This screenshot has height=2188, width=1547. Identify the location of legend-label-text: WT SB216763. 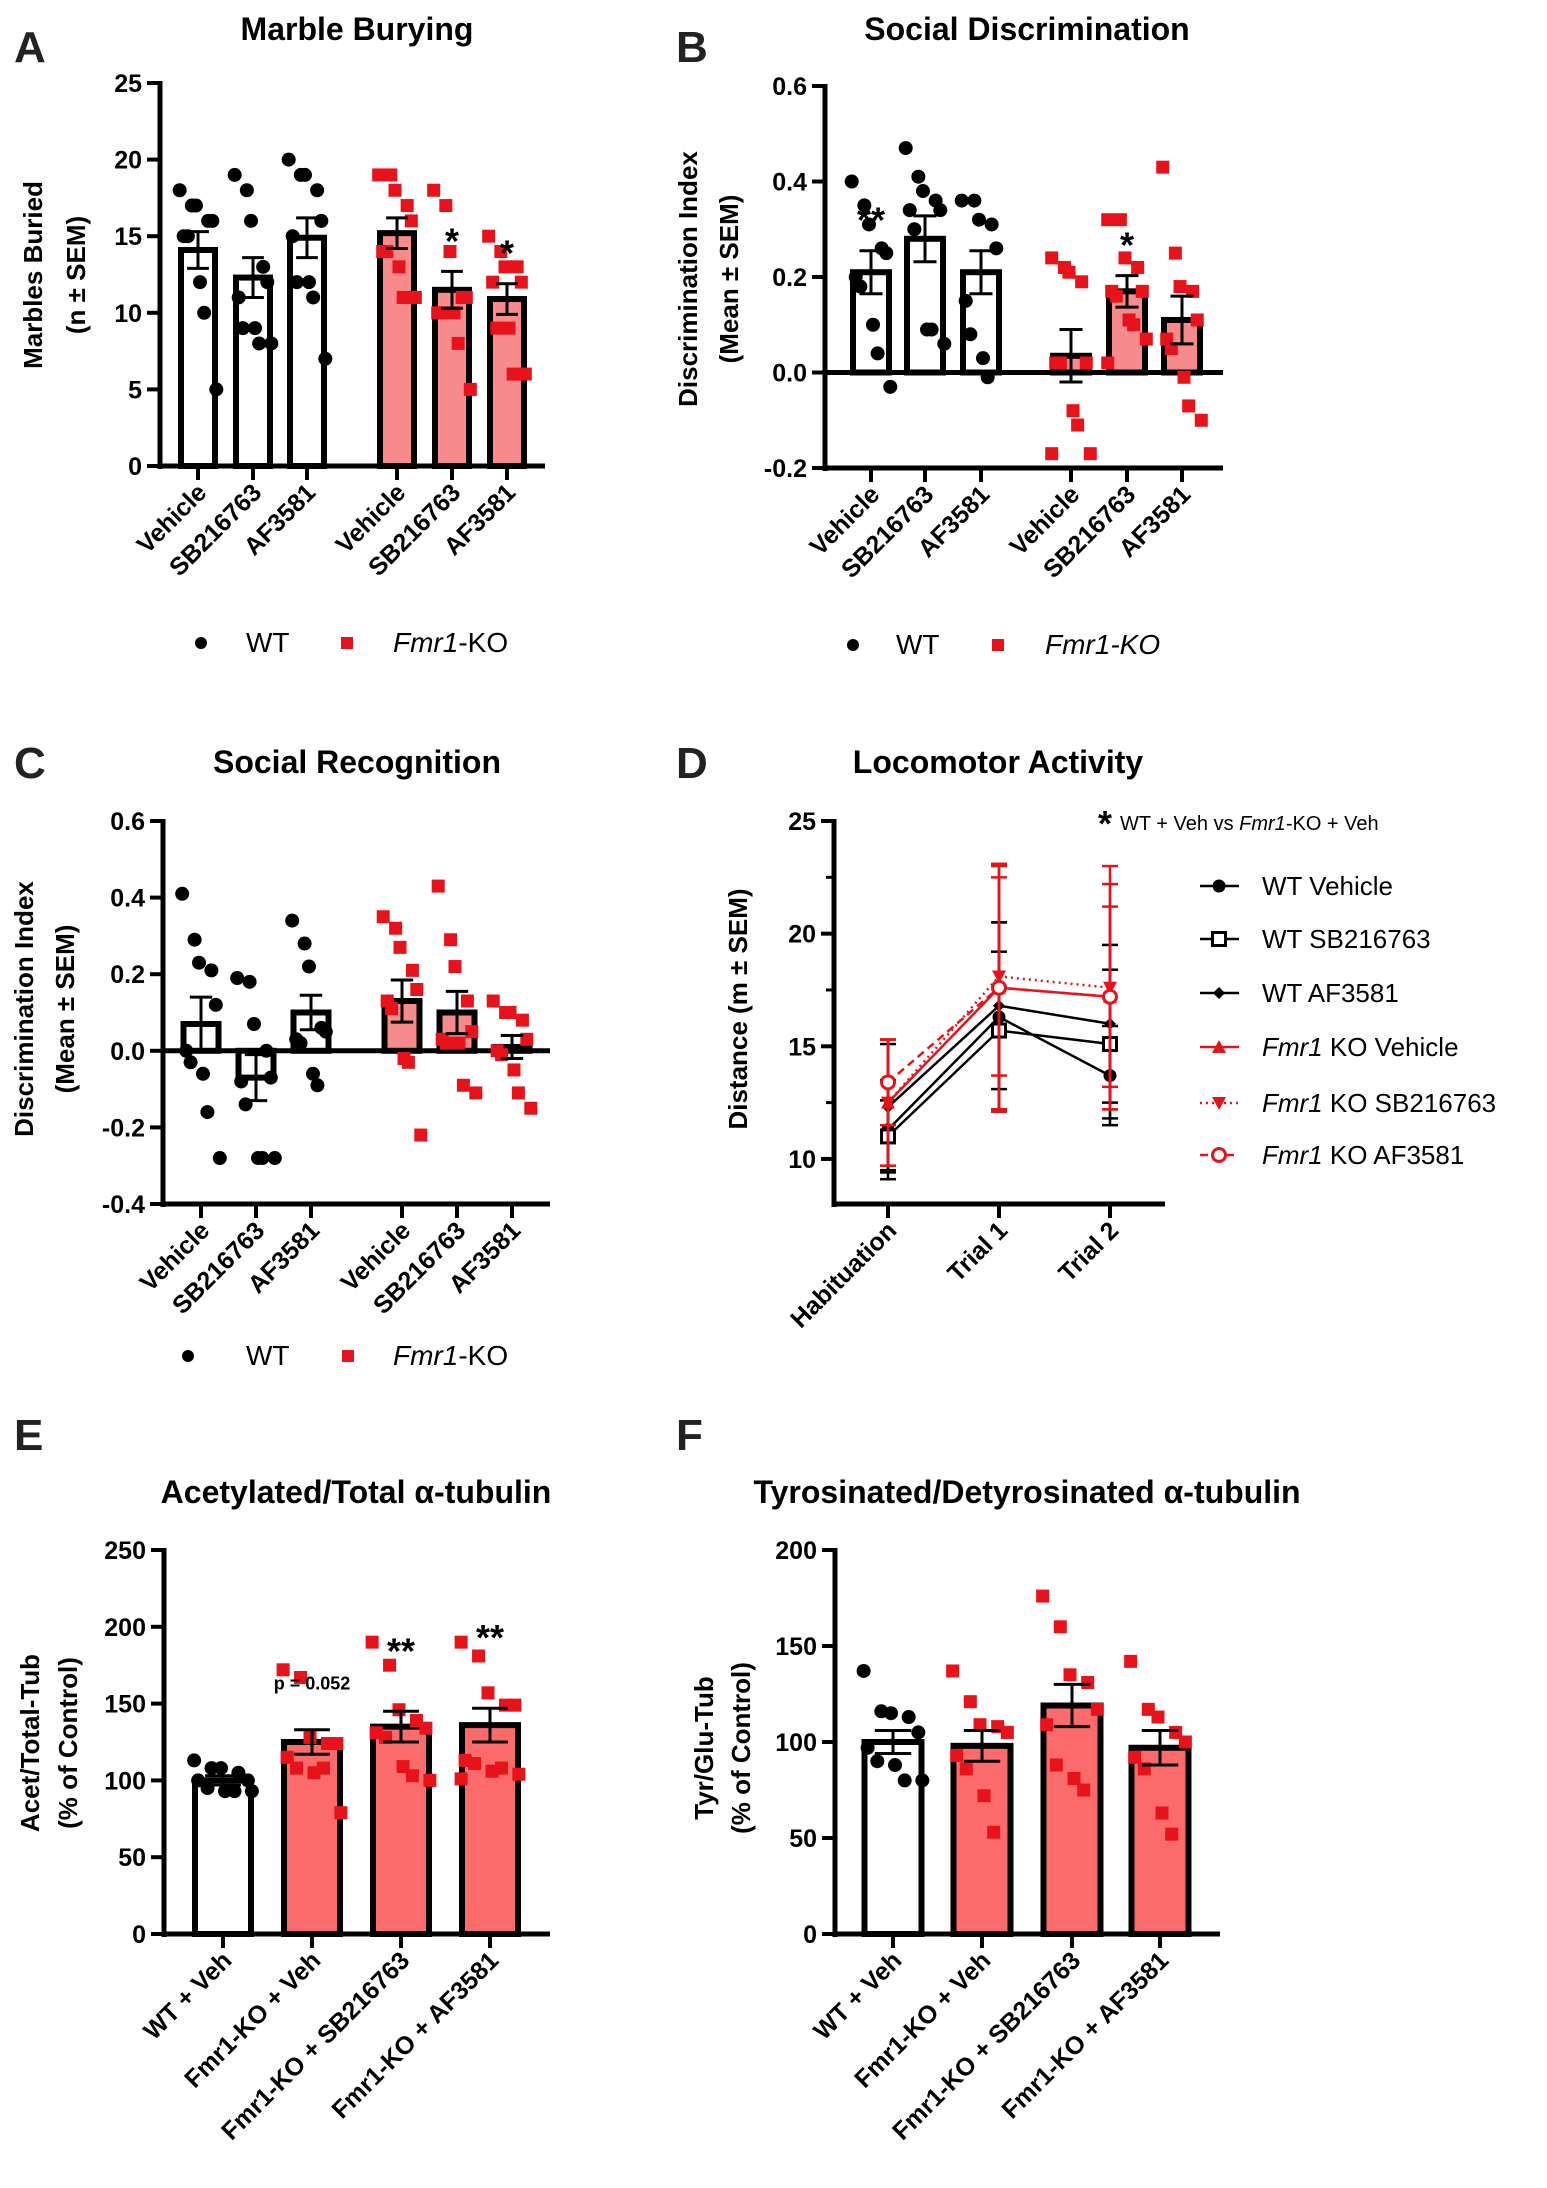
(1346, 939).